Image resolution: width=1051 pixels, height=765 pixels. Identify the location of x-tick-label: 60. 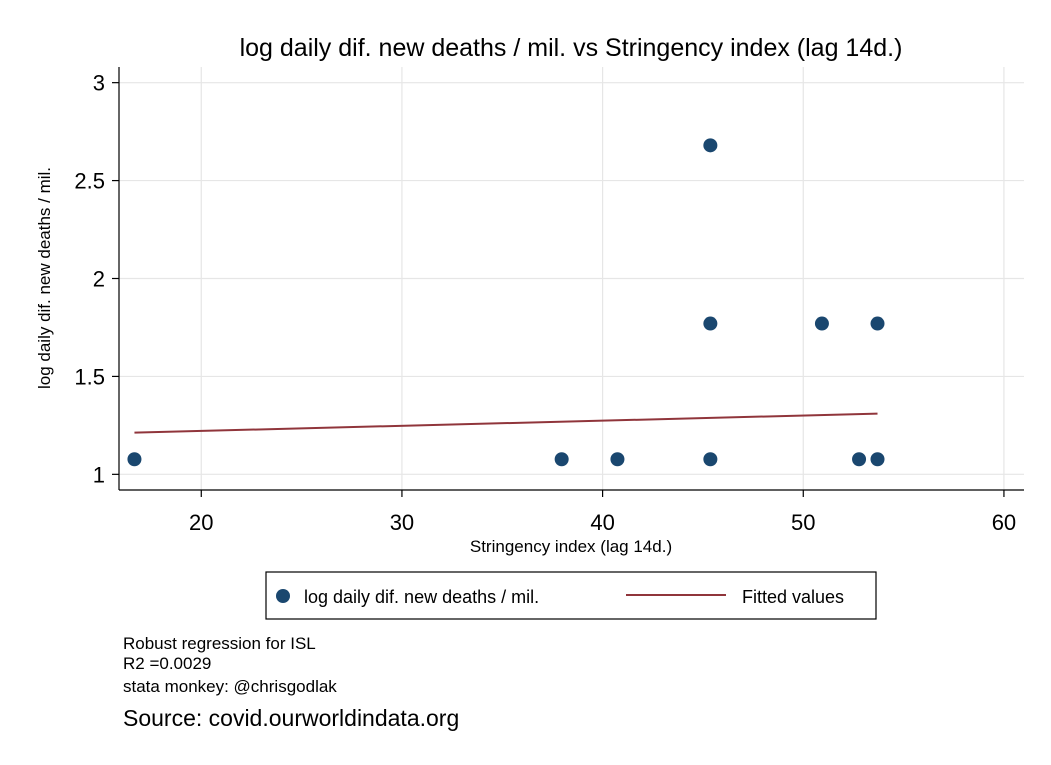
(1004, 522).